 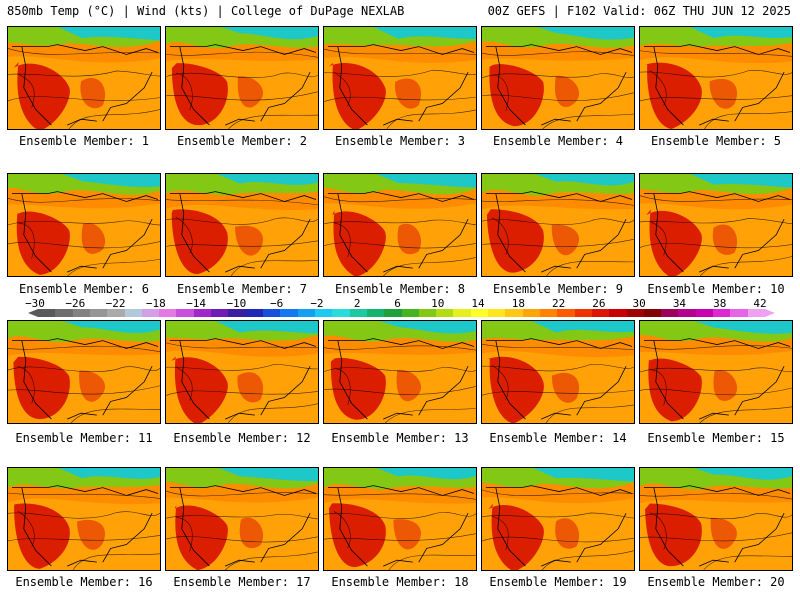 What do you see at coordinates (84, 582) in the screenshot?
I see `panel-label: Ensemble Member: 16` at bounding box center [84, 582].